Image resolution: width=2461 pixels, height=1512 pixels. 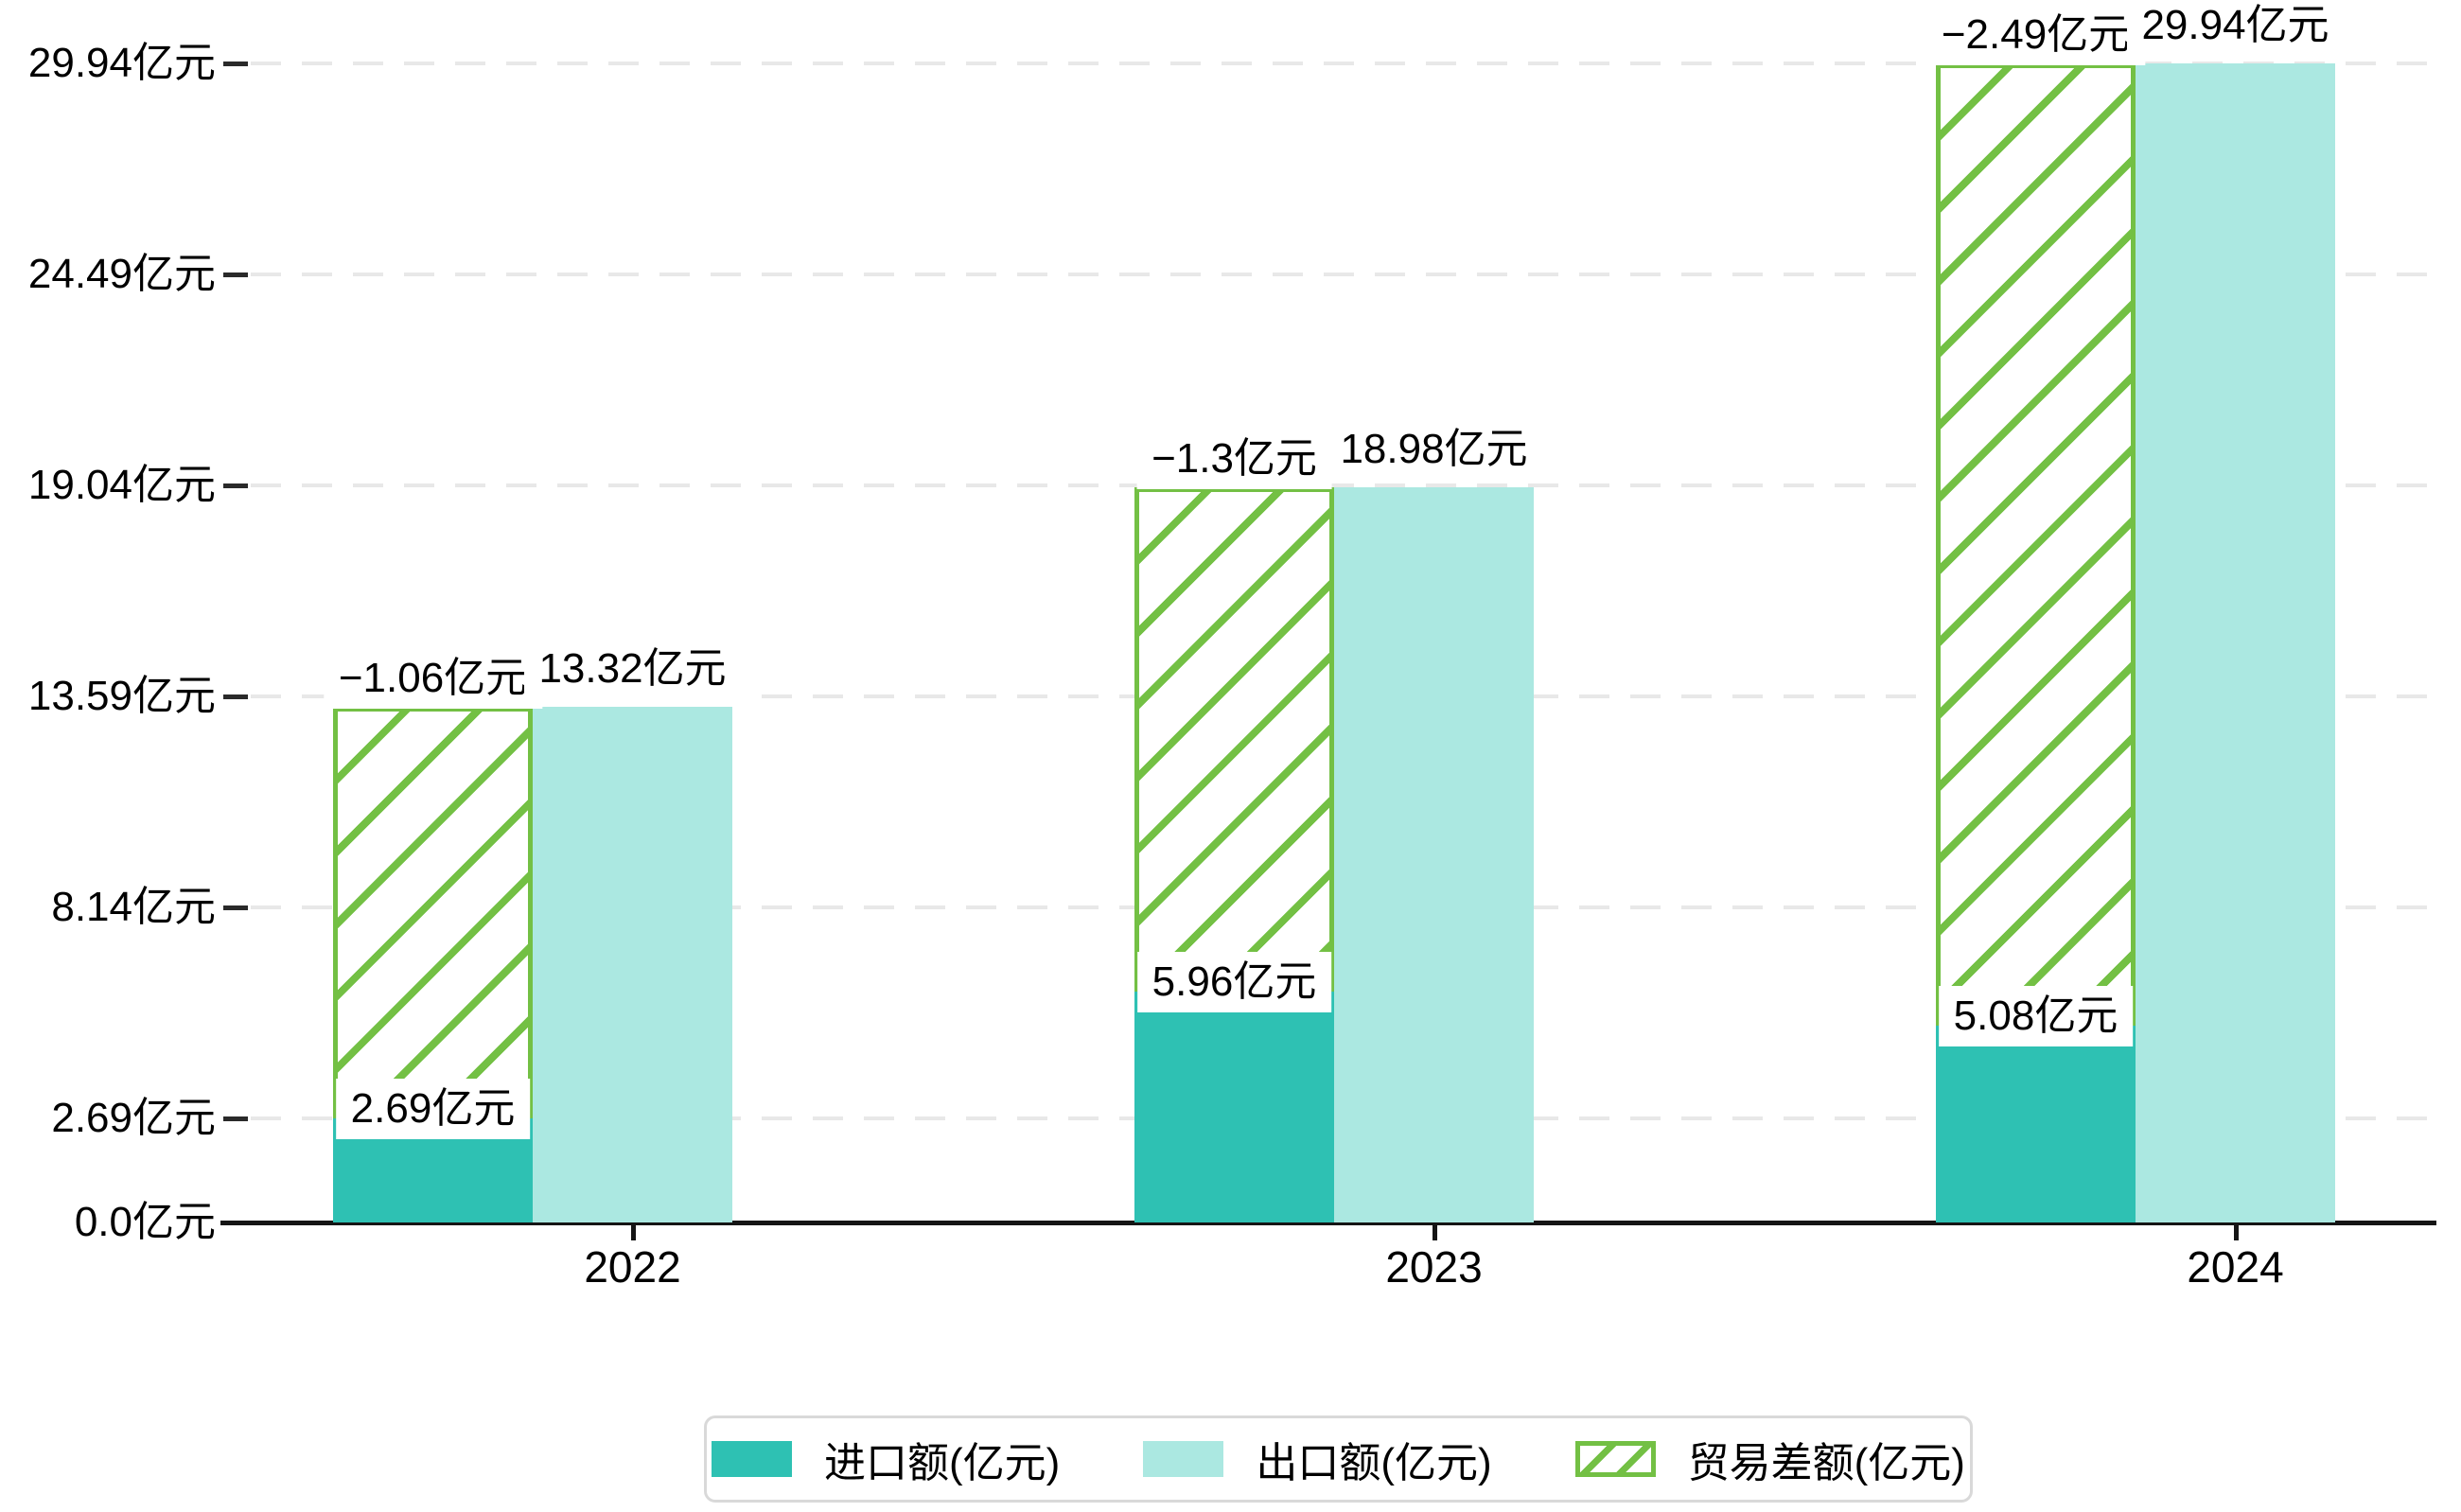 I want to click on legend-label-export: 出口额(亿元), so click(x=1374, y=1463).